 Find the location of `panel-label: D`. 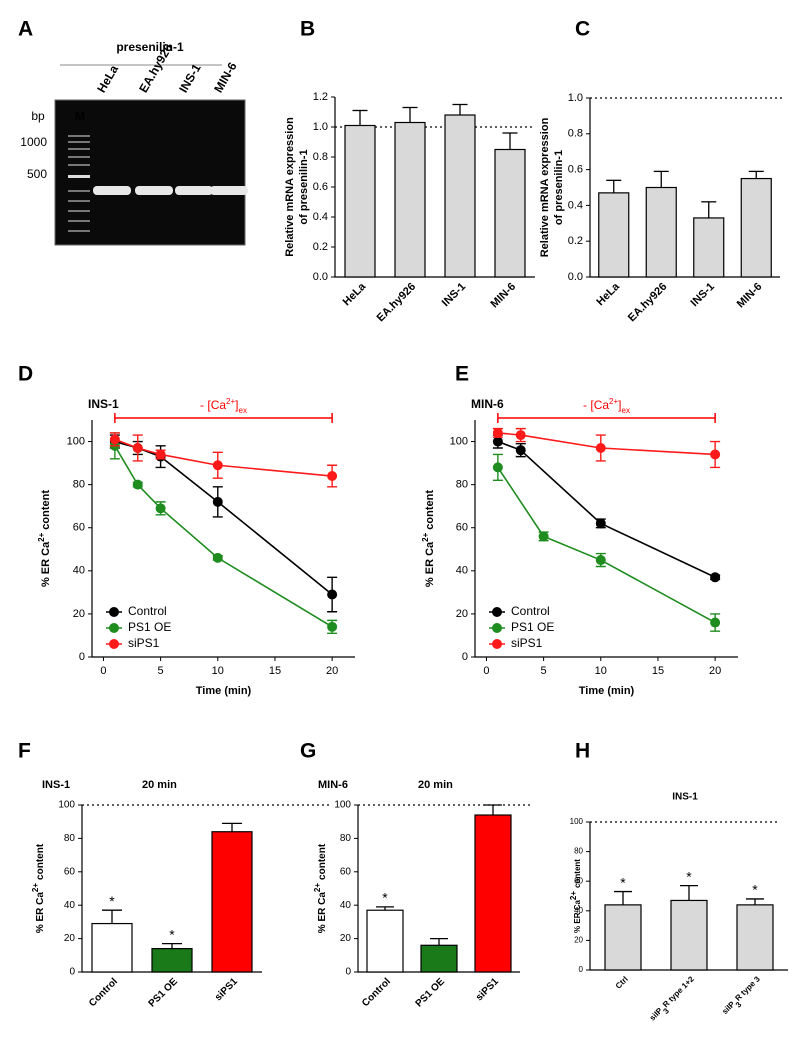

panel-label: D is located at coordinates (25, 374).